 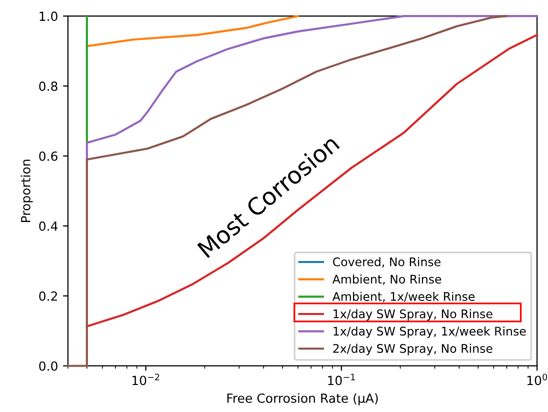 What do you see at coordinates (48, 366) in the screenshot?
I see `y-tick-label: 0.0` at bounding box center [48, 366].